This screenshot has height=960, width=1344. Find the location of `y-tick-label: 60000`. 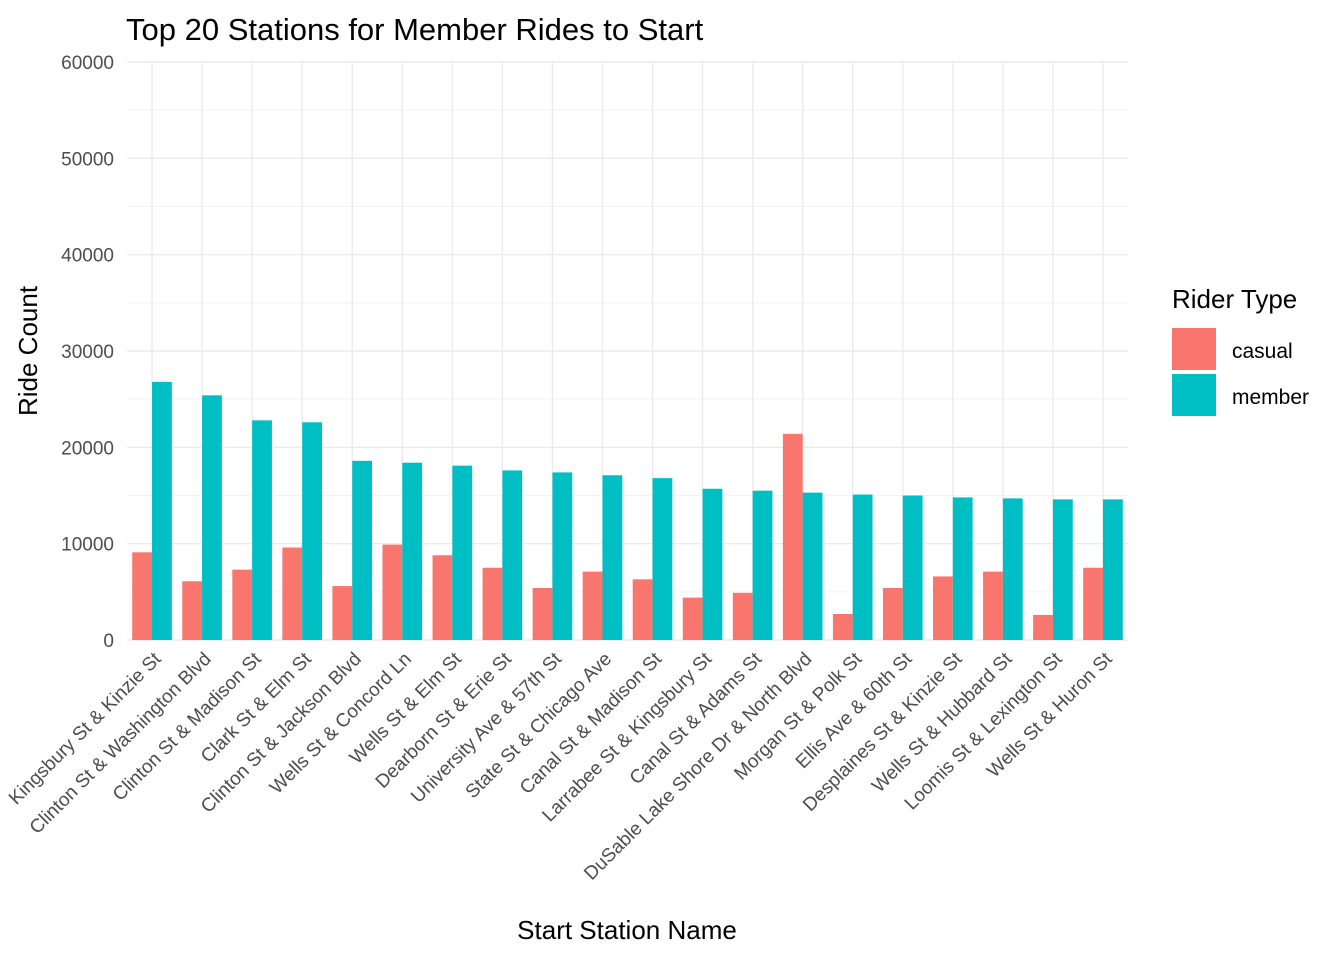

y-tick-label: 60000 is located at coordinates (87, 63).